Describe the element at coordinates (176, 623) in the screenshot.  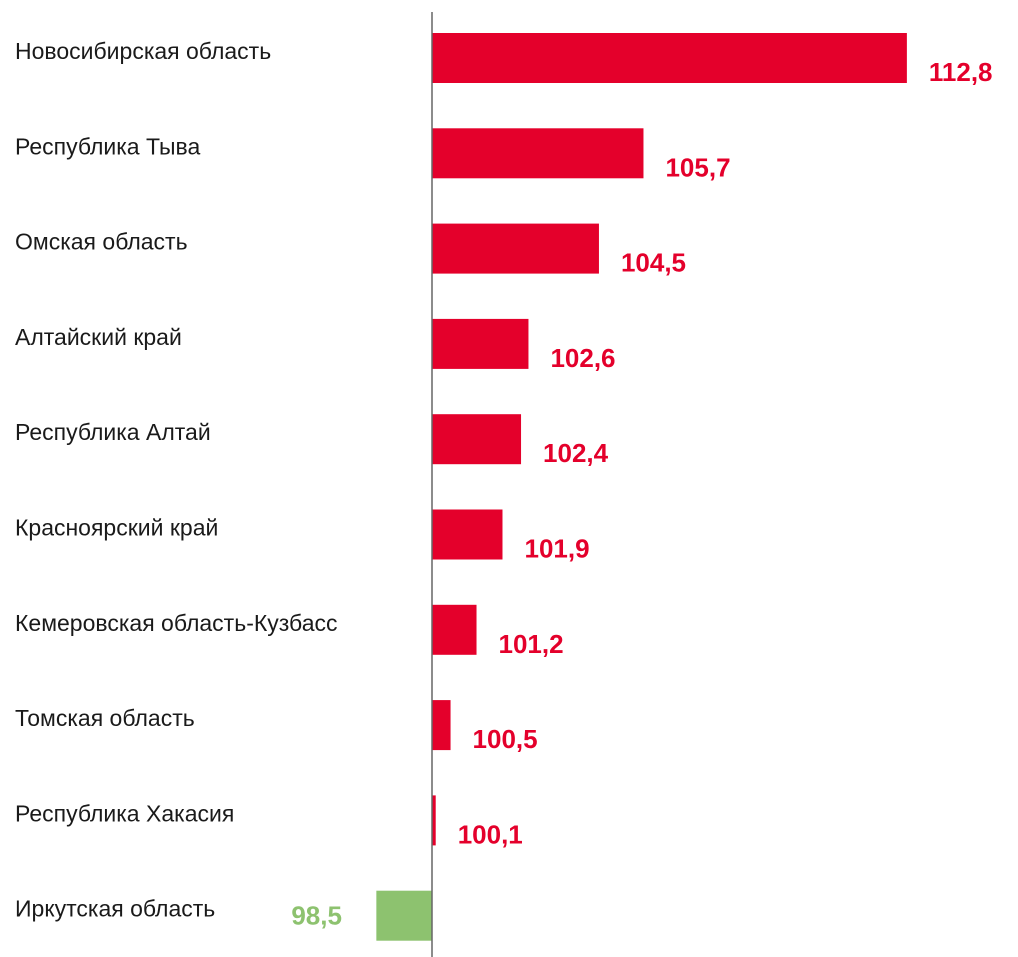
I see `category-label: Кемеровская область-Кузбасс` at that location.